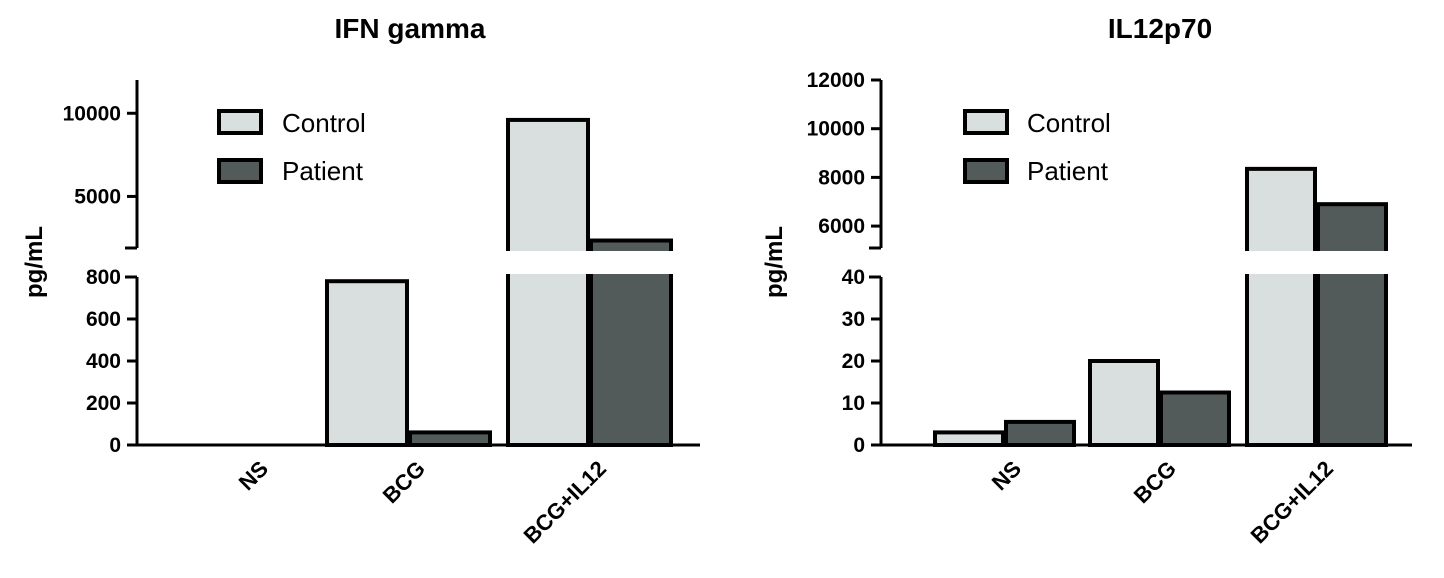 The image size is (1444, 578). I want to click on y-tick-label: 800, so click(103, 277).